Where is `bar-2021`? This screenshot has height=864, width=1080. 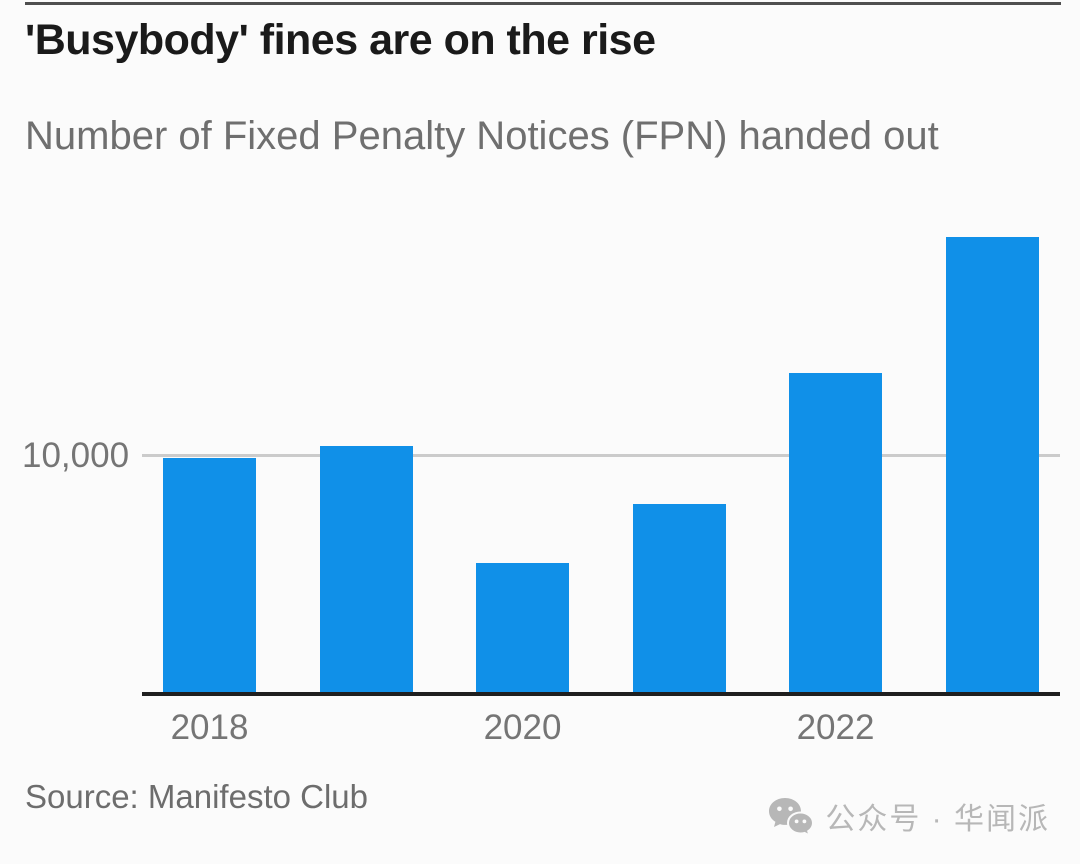
bar-2021 is located at coordinates (679, 599).